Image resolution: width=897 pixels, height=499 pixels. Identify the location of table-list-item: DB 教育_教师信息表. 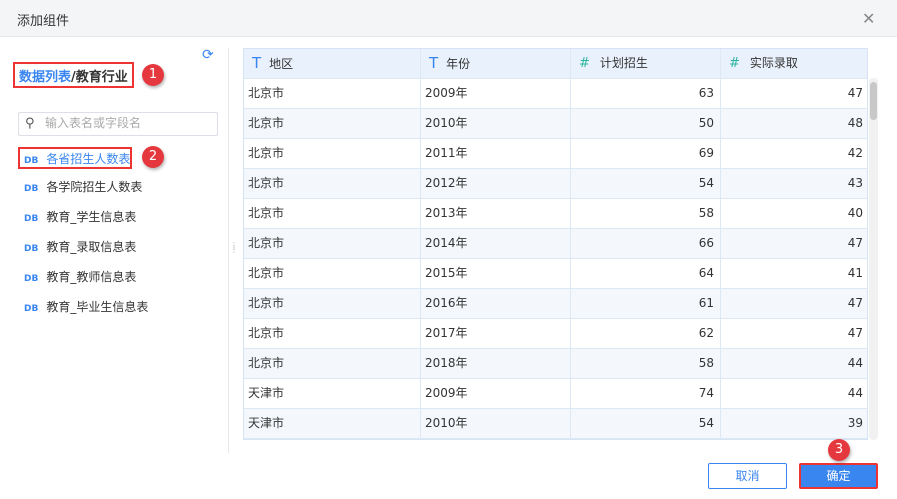
(77, 278).